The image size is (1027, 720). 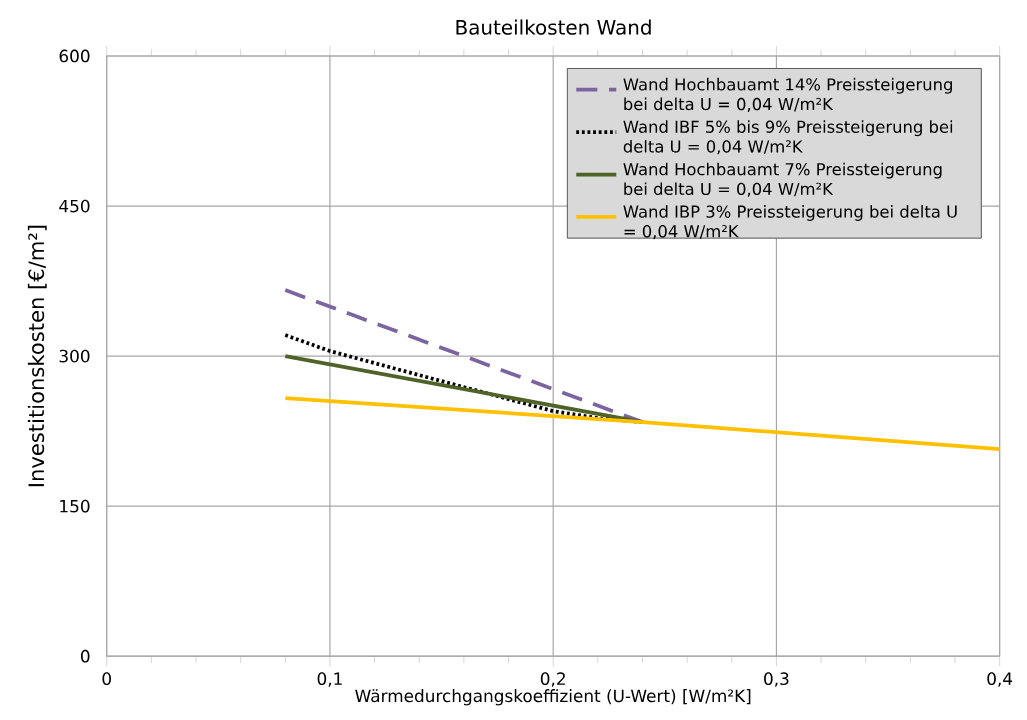 I want to click on x-tick-label: 0,1, so click(x=329, y=679).